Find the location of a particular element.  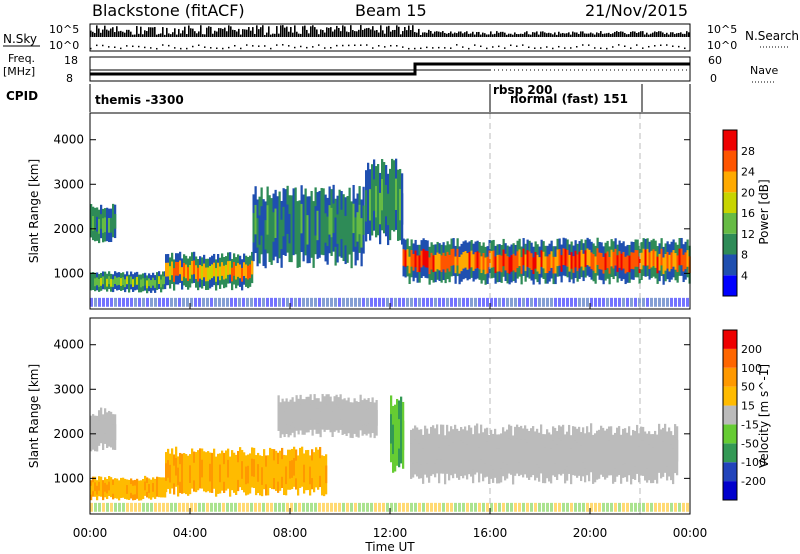

colorbar-tick-label: 15 is located at coordinates (748, 406).